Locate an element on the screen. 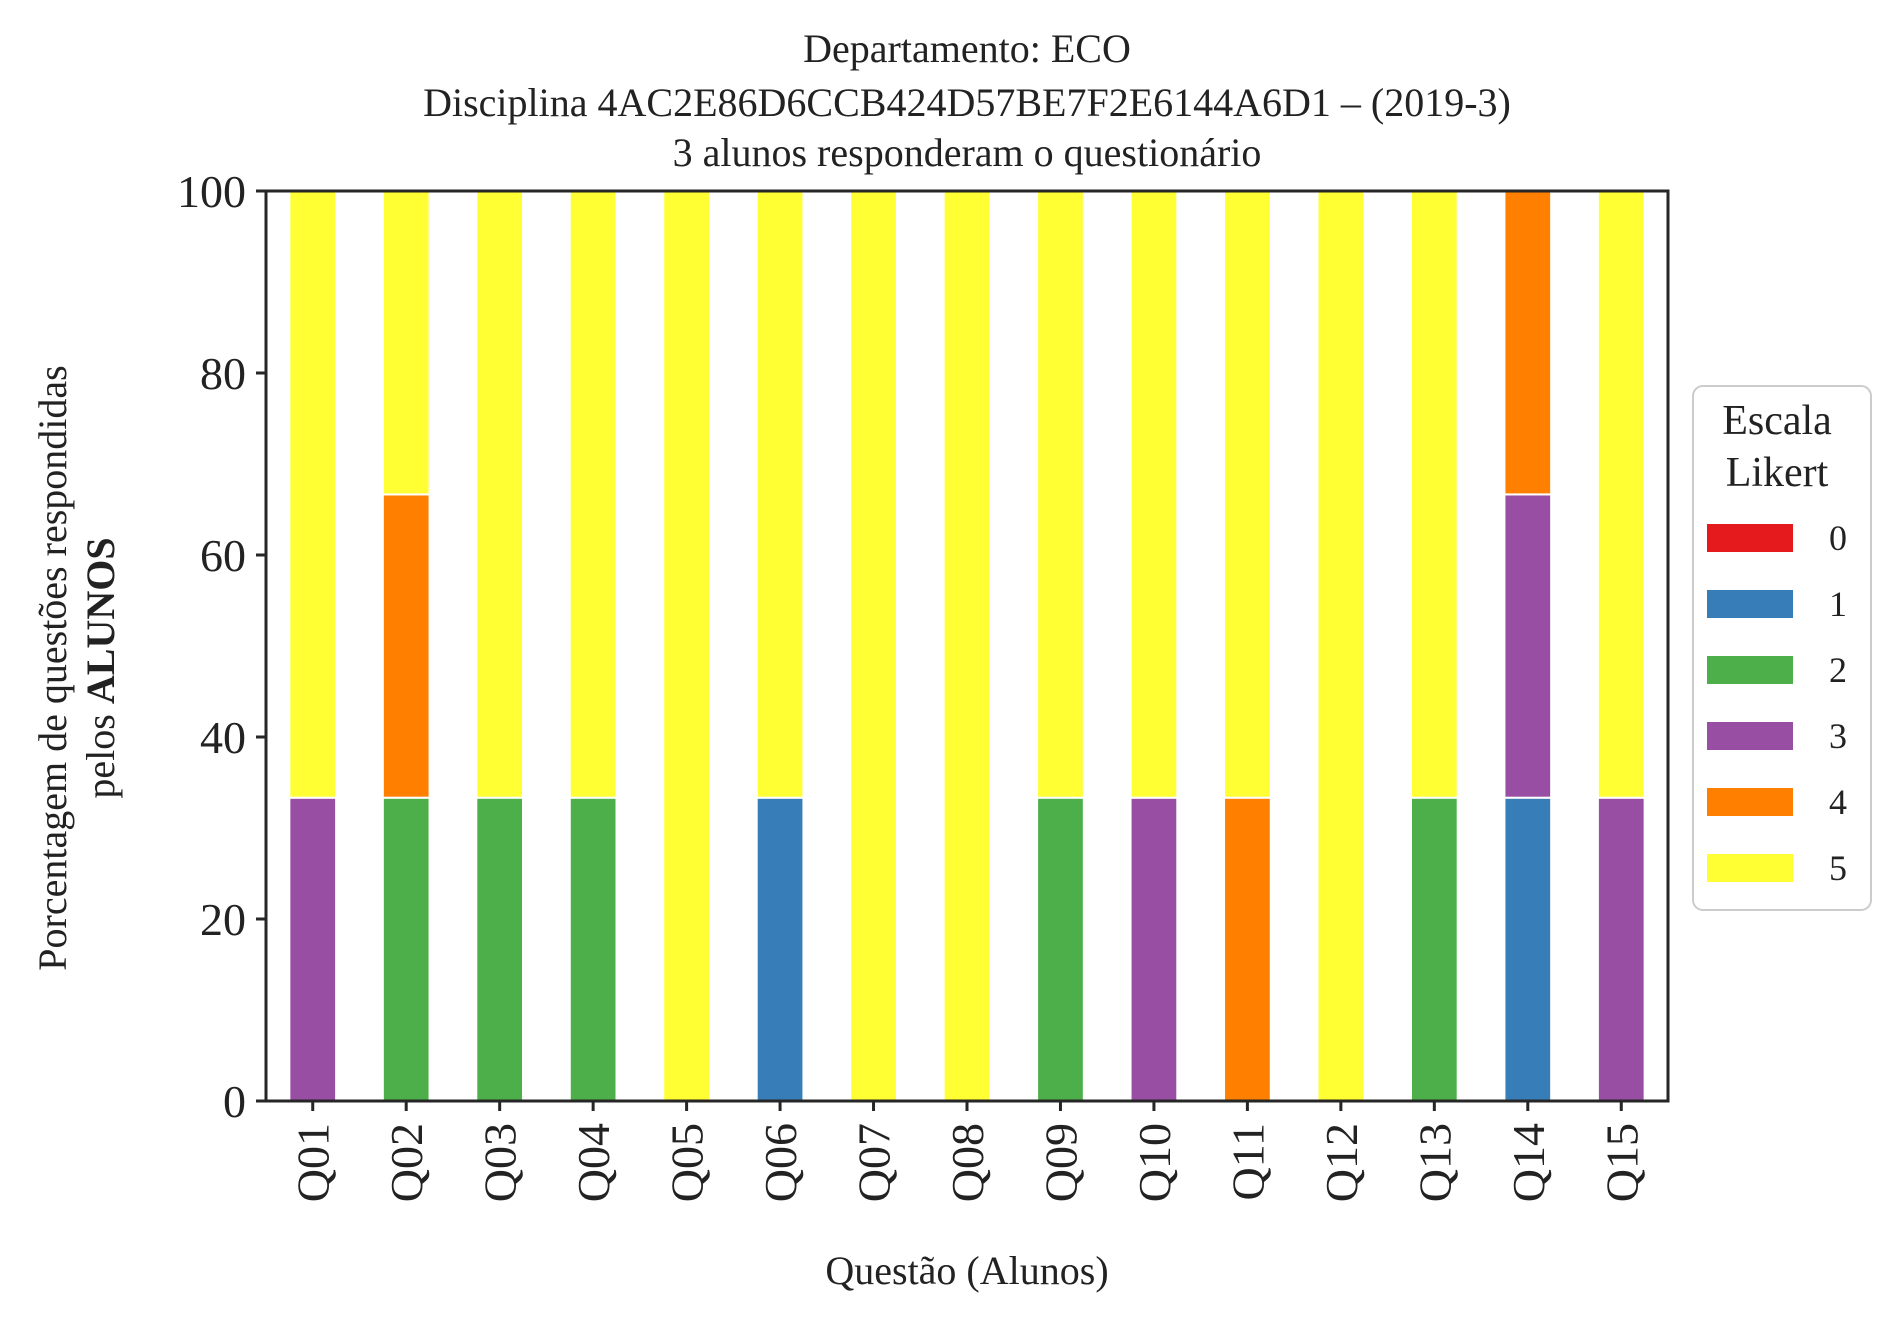  legend-label-3: 3 is located at coordinates (1838, 736).